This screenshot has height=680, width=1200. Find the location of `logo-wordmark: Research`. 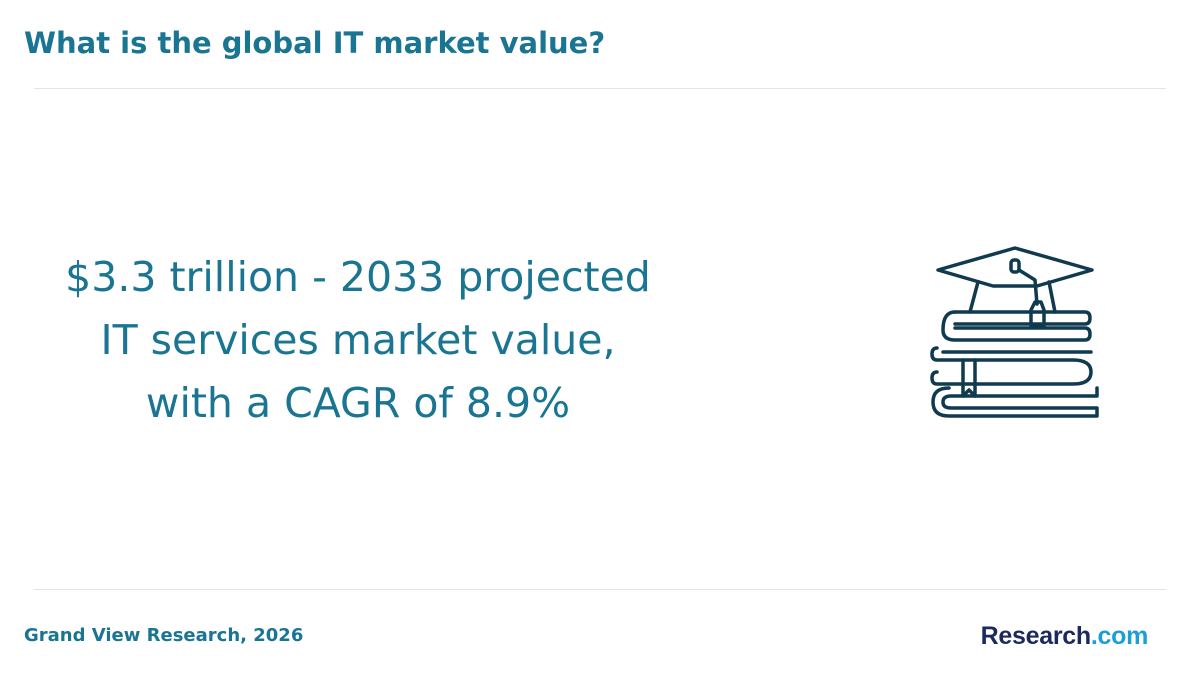

logo-wordmark: Research is located at coordinates (1035, 636).